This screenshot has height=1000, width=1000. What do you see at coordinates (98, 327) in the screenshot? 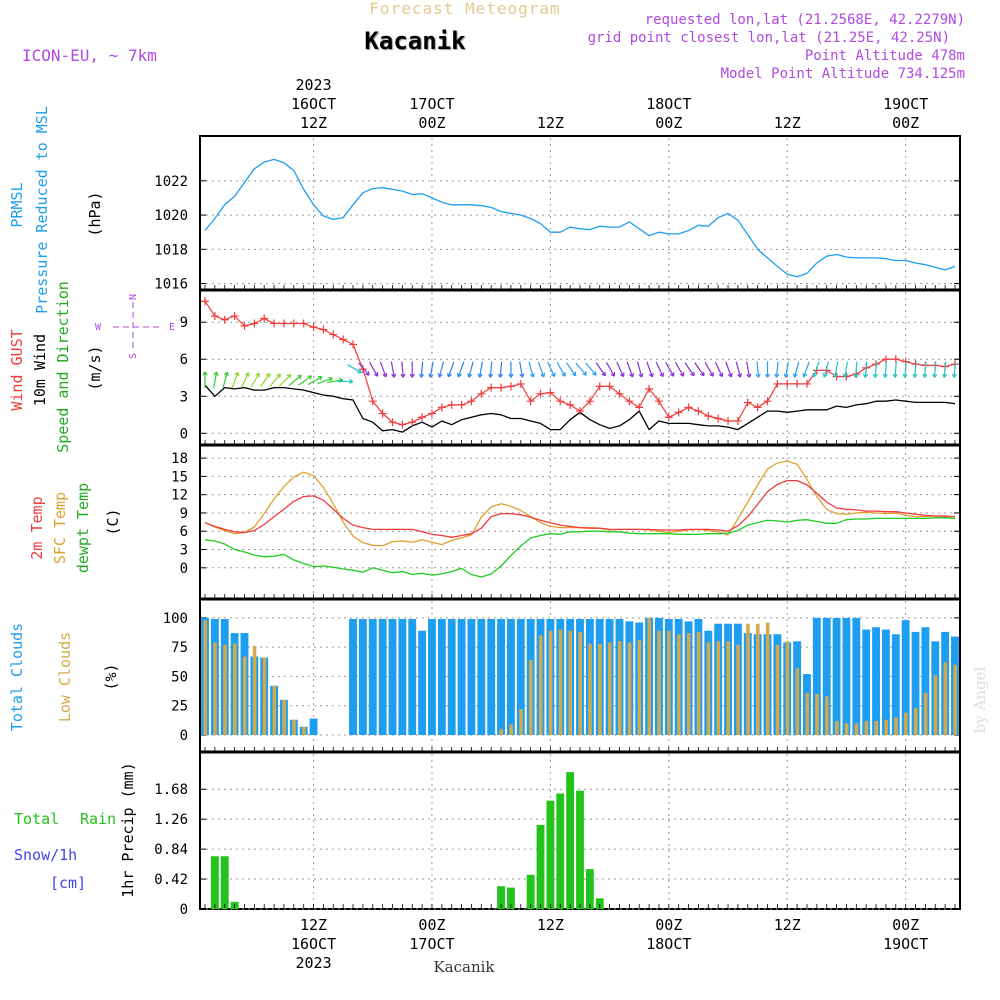
I see `compass-west: W` at bounding box center [98, 327].